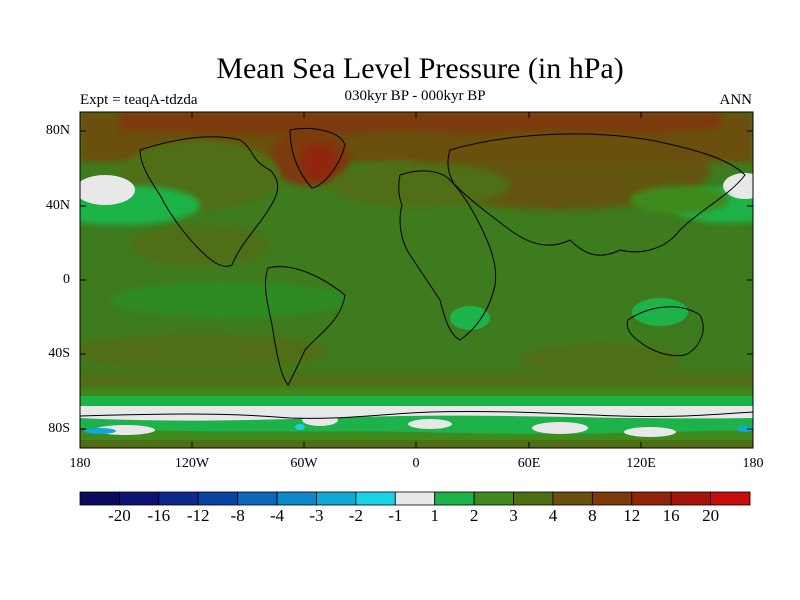 The width and height of the screenshot is (800, 600). What do you see at coordinates (553, 515) in the screenshot?
I see `colorbar-label: 4` at bounding box center [553, 515].